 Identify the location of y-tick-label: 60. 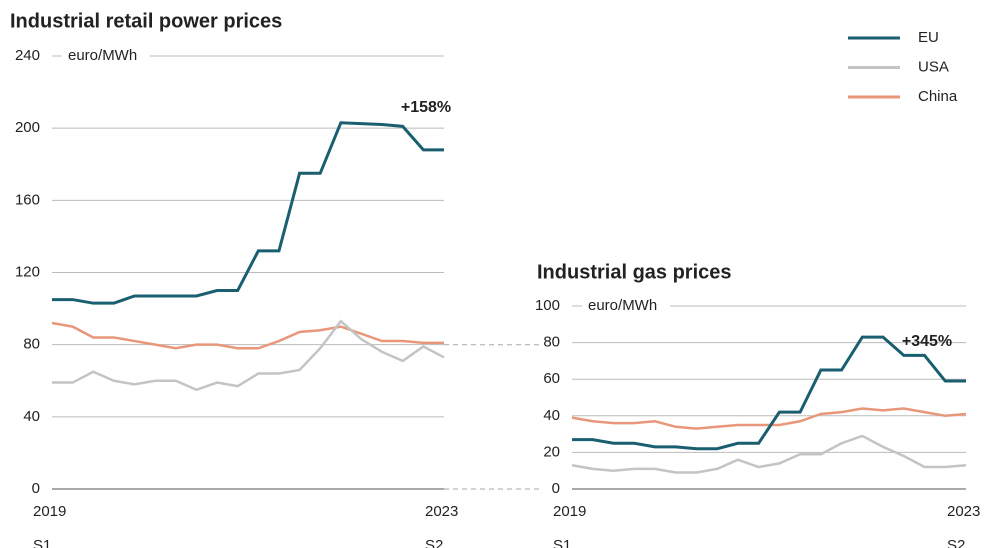
(551, 378).